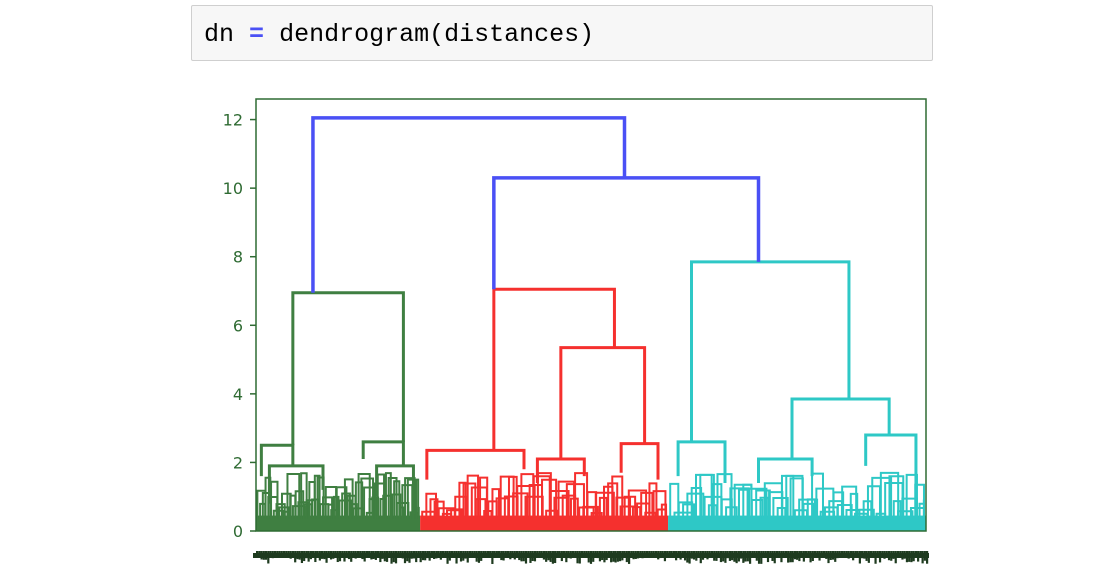 This screenshot has width=1114, height=576. What do you see at coordinates (238, 325) in the screenshot?
I see `y-tick-label: 6` at bounding box center [238, 325].